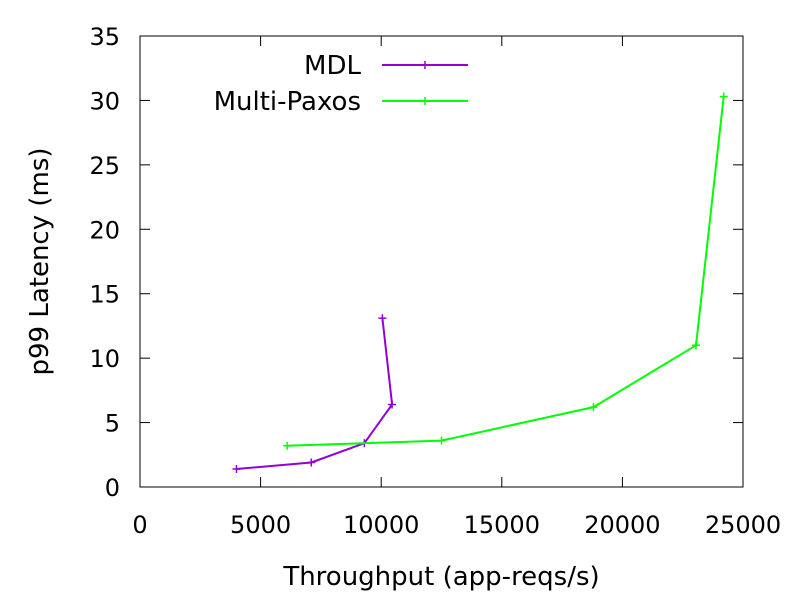 This screenshot has width=800, height=600. I want to click on x-tick-label: 20000, so click(622, 525).